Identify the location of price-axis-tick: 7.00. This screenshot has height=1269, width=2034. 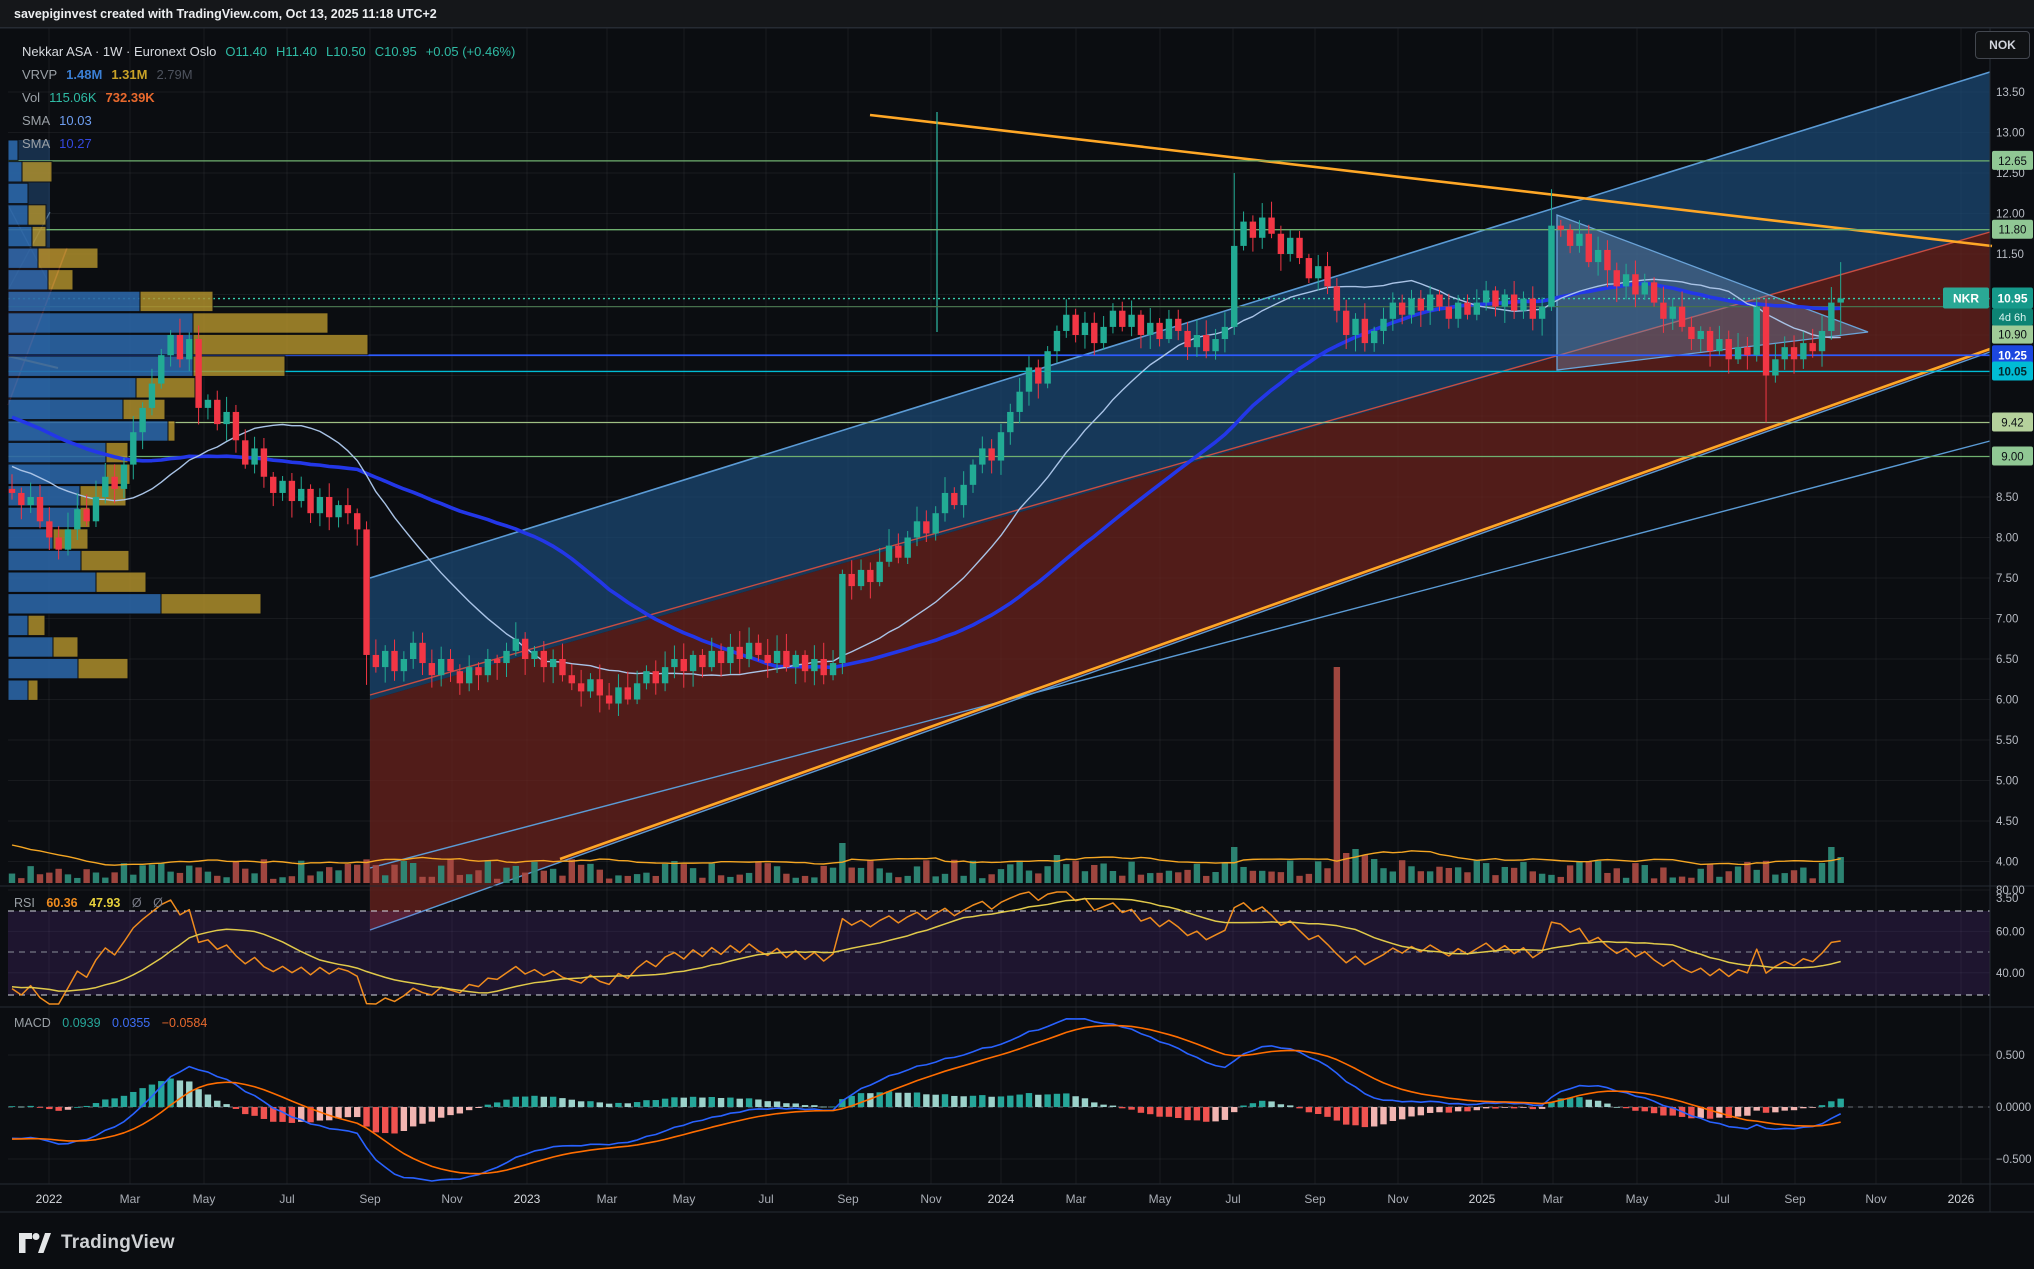
(2007, 620).